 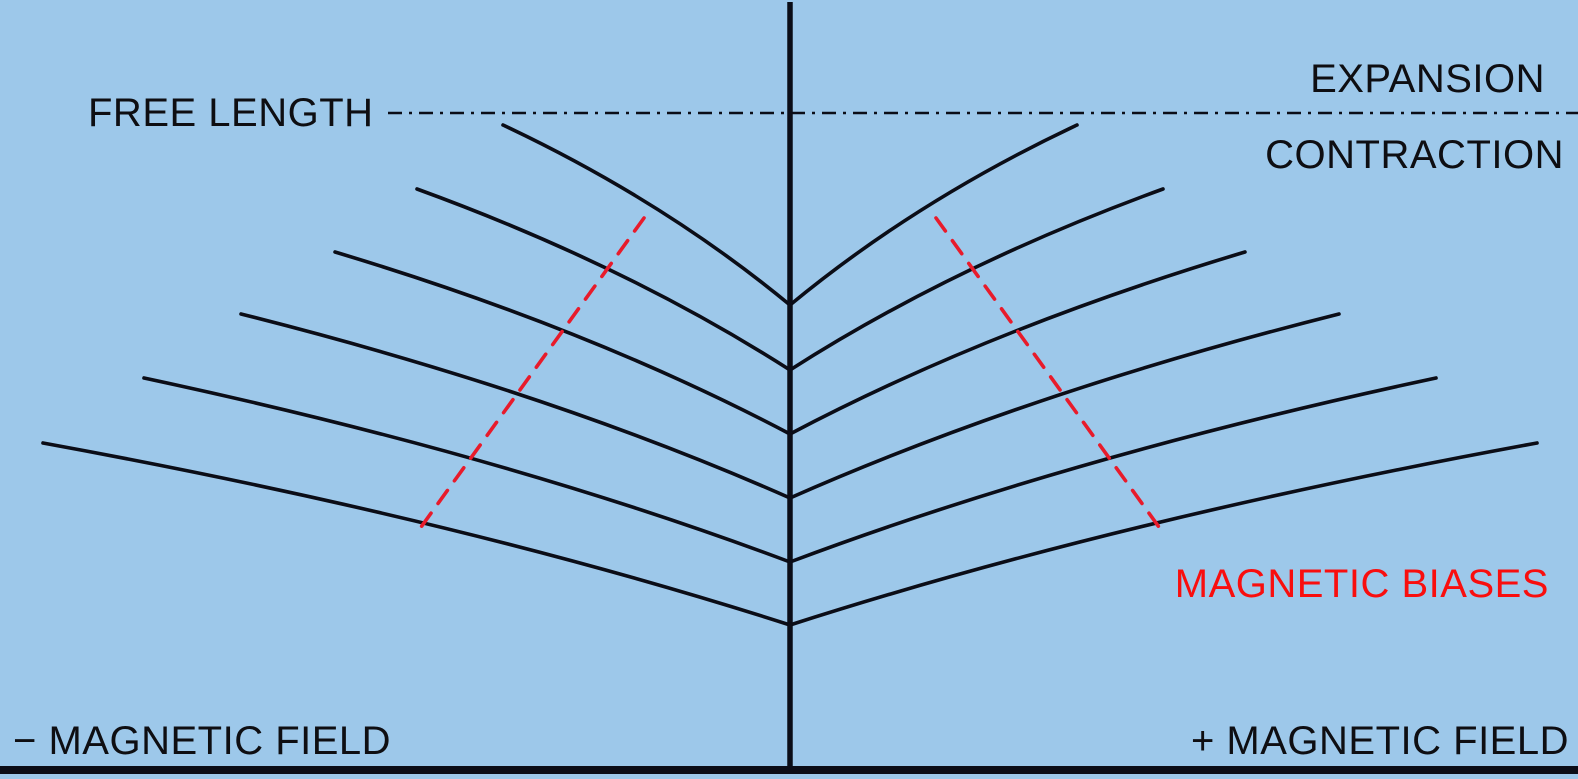 What do you see at coordinates (202, 741) in the screenshot?
I see `negative-magnetic-field-label: − MAGNETIC FIELD` at bounding box center [202, 741].